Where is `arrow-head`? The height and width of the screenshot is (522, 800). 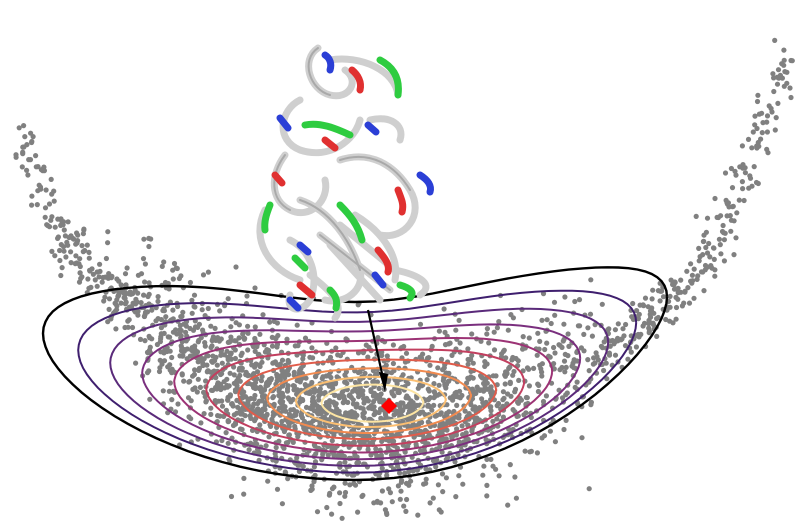
arrow-head is located at coordinates (383, 382).